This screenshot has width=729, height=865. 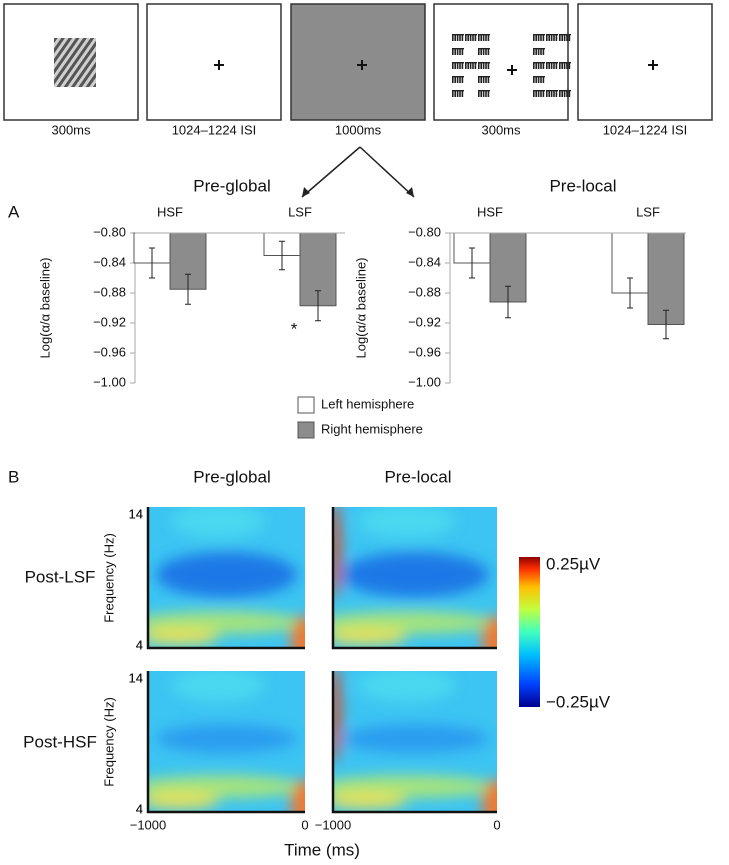 What do you see at coordinates (529, 632) in the screenshot?
I see `colorbar` at bounding box center [529, 632].